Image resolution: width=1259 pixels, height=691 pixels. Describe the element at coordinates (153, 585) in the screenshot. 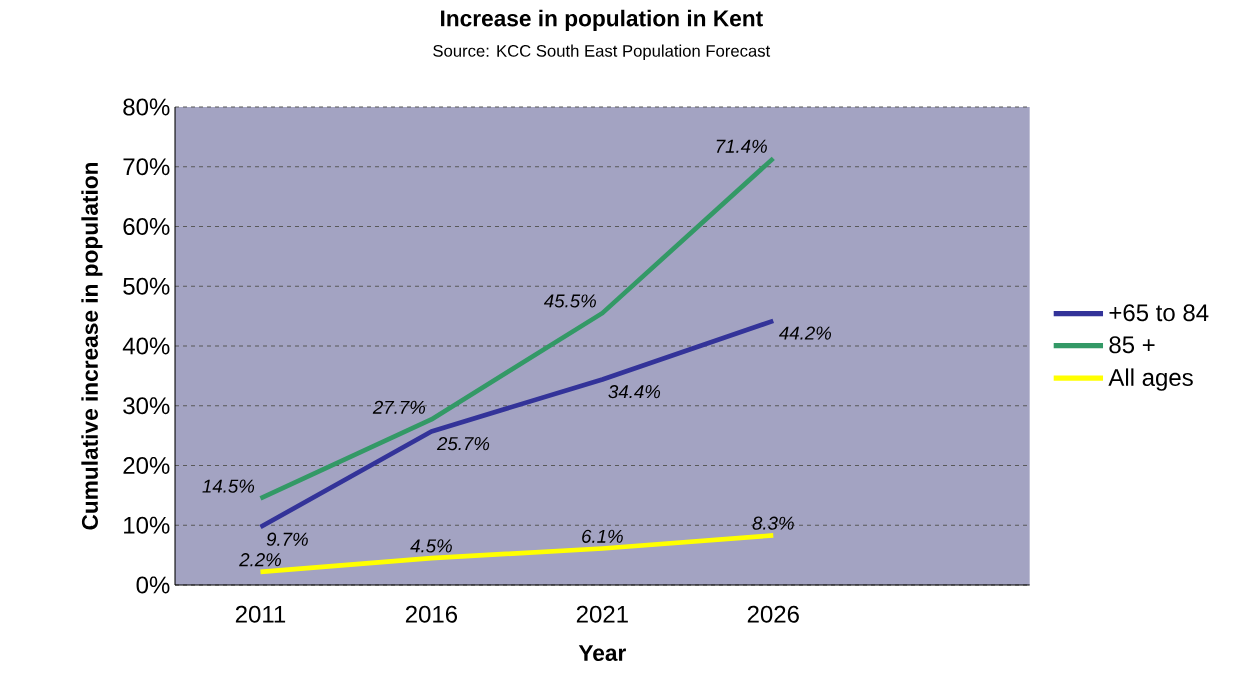

I see `y-tick-label: 0%` at that location.